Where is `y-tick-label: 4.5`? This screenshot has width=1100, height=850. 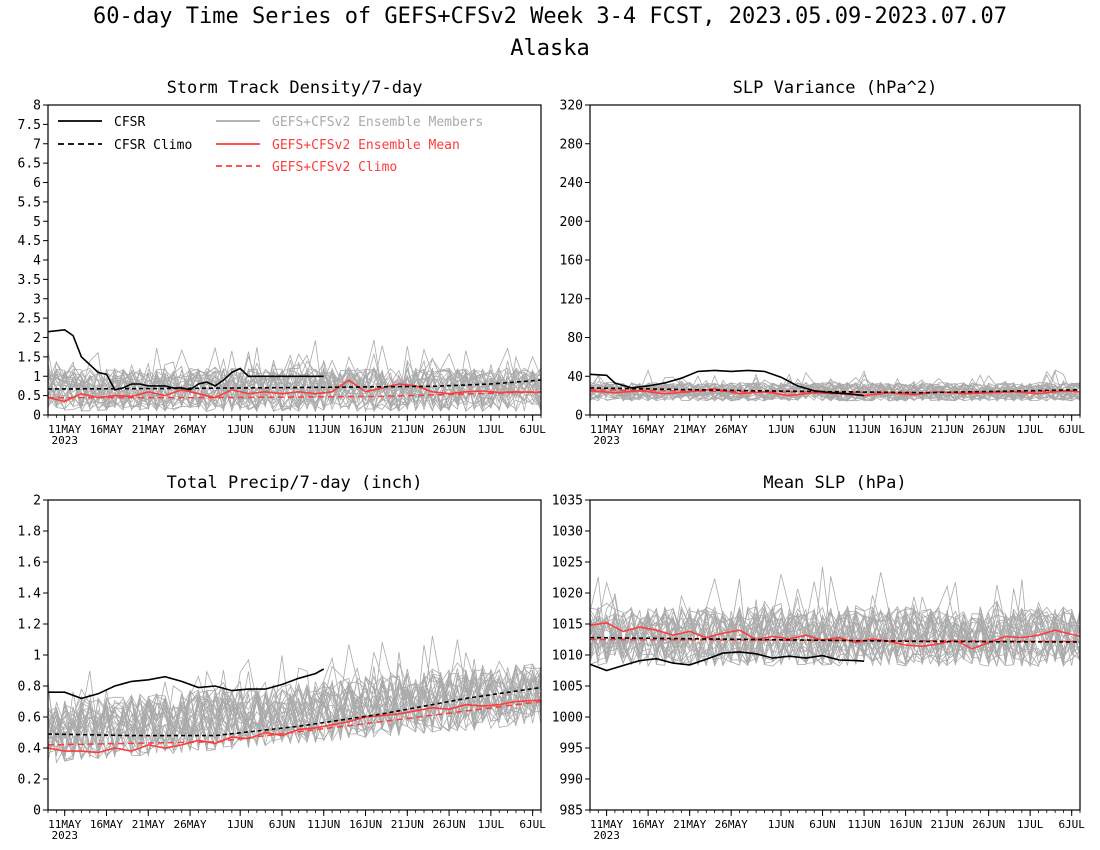
y-tick-label: 4.5 is located at coordinates (29, 241).